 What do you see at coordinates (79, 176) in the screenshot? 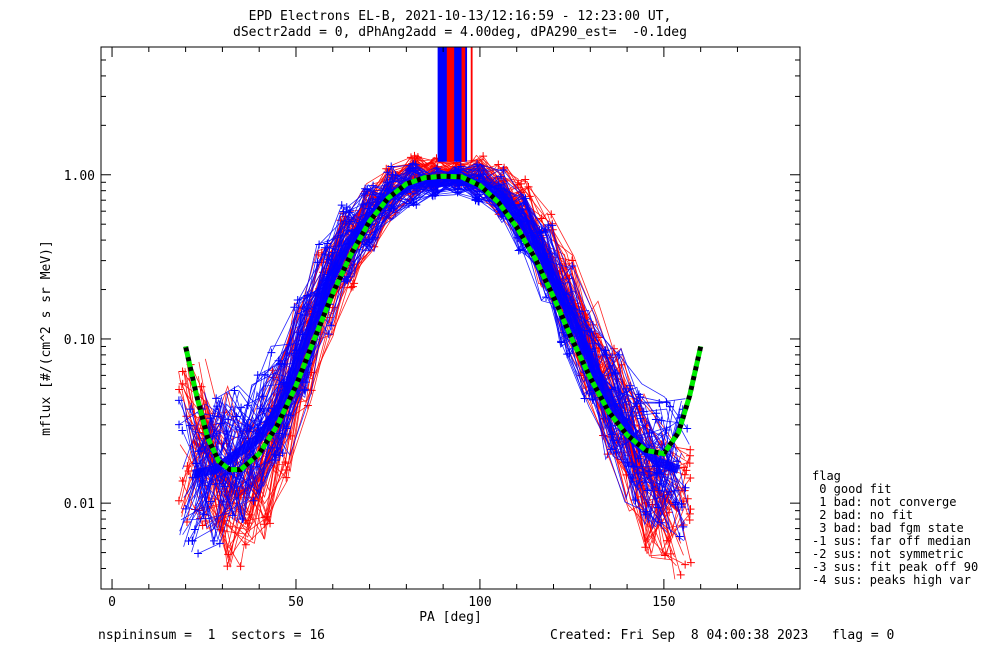
I see `y-tick-label: 1.00` at bounding box center [79, 176].